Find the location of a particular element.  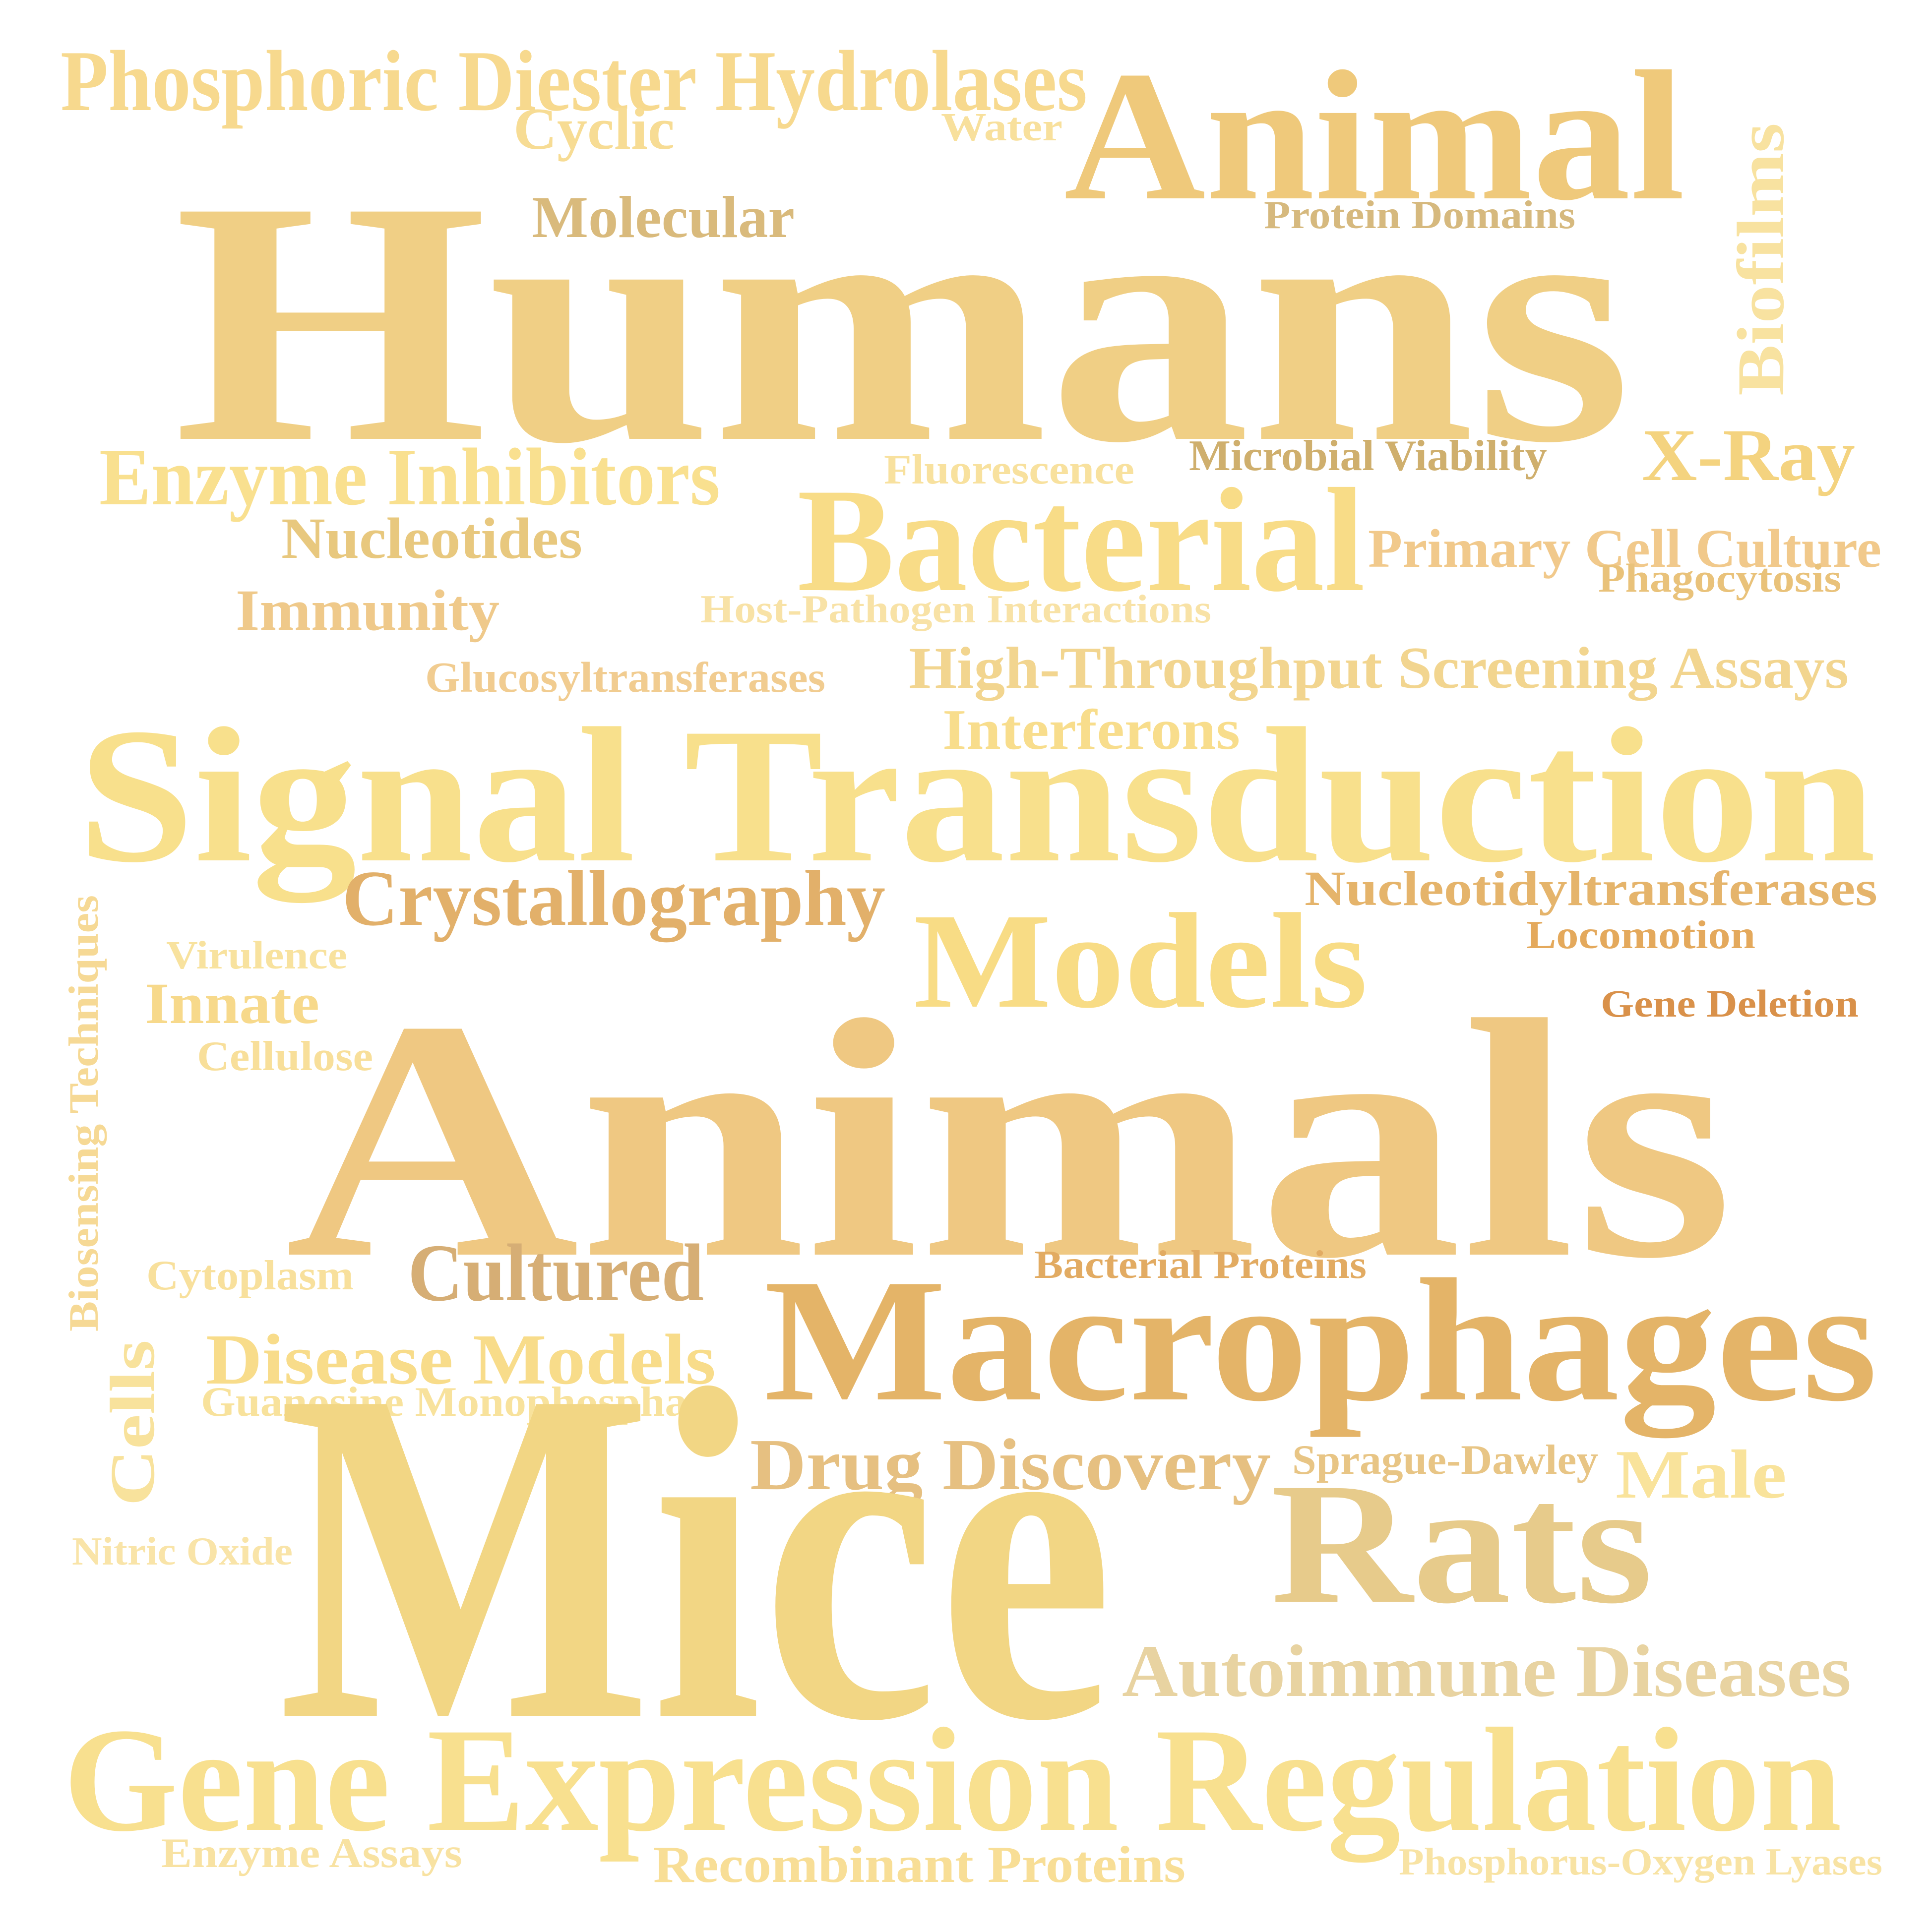

word-sprague-dawley: Sprague-Dawley is located at coordinates (1445, 1460).